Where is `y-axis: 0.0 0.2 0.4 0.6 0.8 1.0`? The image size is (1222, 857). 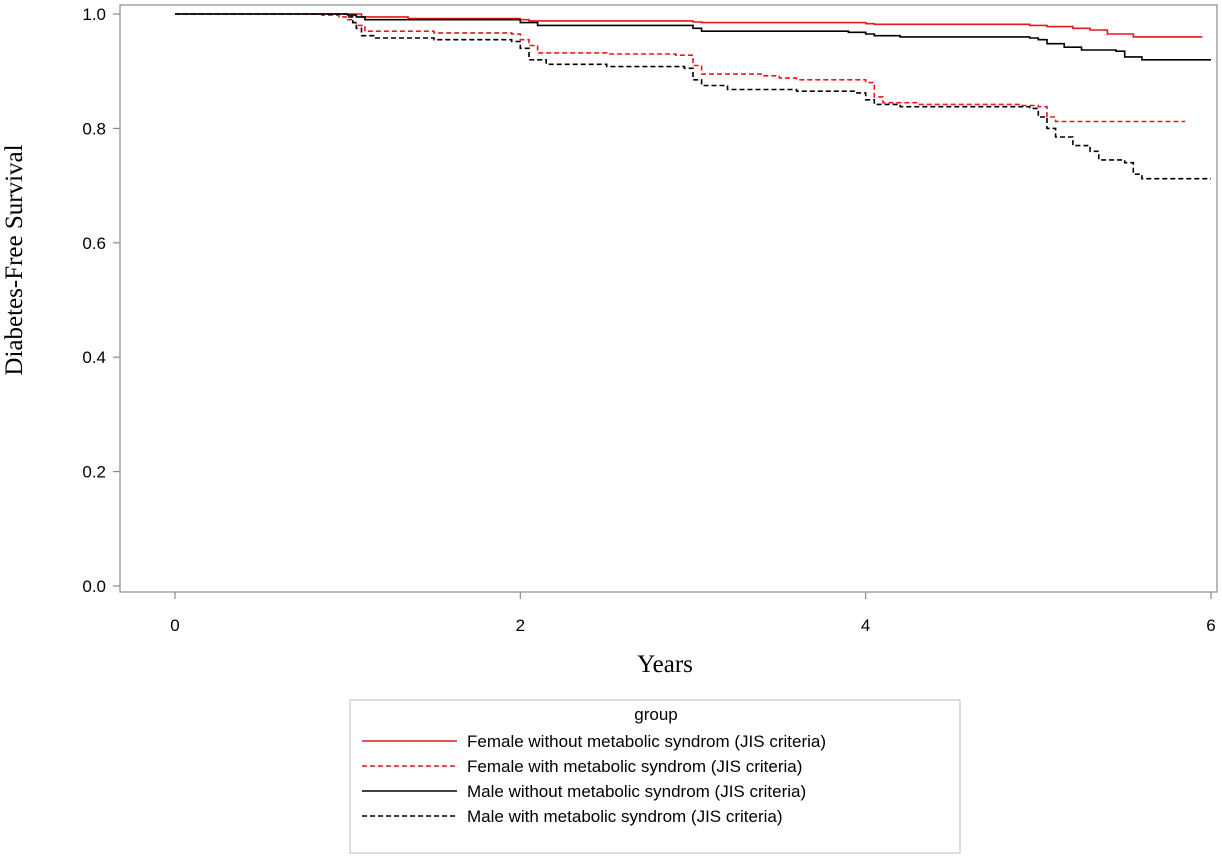 y-axis: 0.0 0.2 0.4 0.6 0.8 1.0 is located at coordinates (101, 300).